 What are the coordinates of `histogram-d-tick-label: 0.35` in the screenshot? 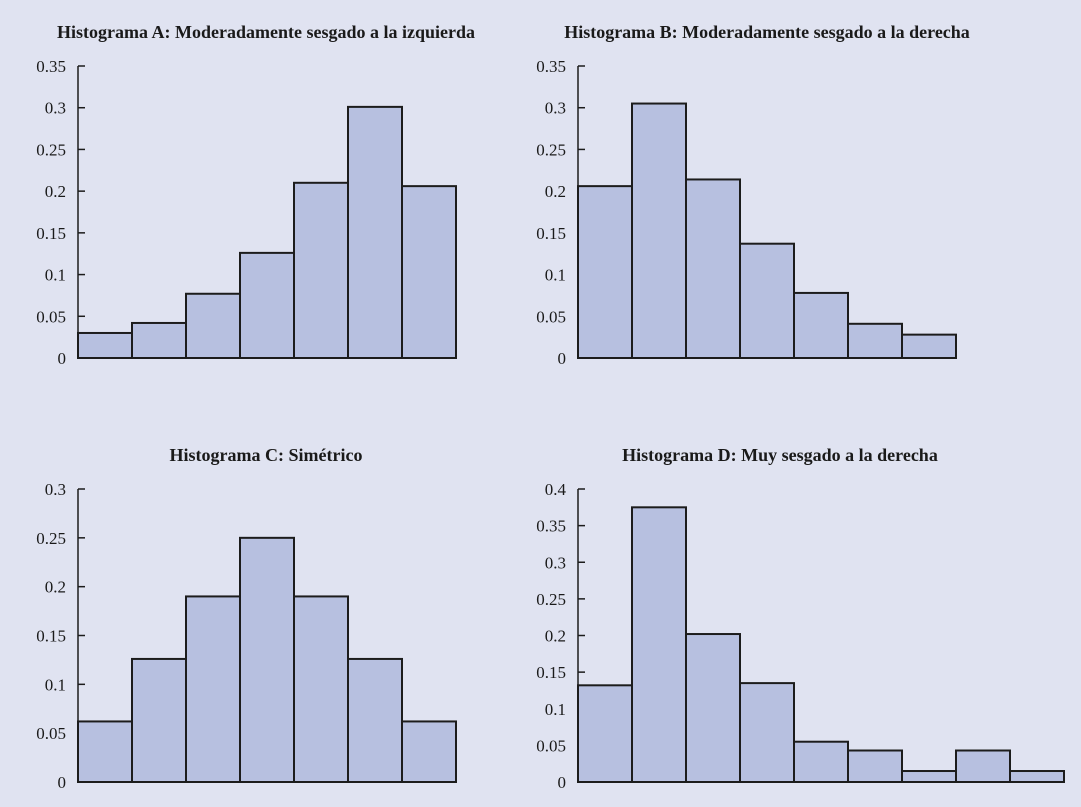 It's located at (551, 526).